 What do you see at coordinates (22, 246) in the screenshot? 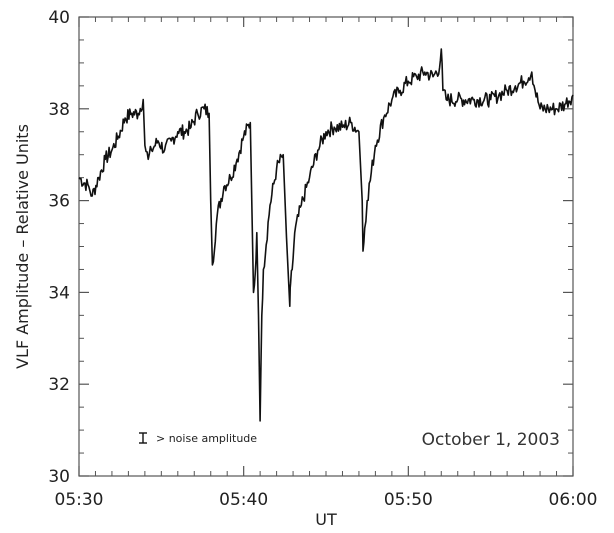
I see `y-axis-title: VLF Amplitude – Relative Units` at bounding box center [22, 246].